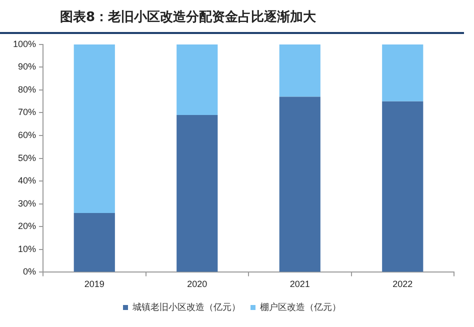  Describe the element at coordinates (27, 157) in the screenshot. I see `y-tick-label: 50%` at that location.